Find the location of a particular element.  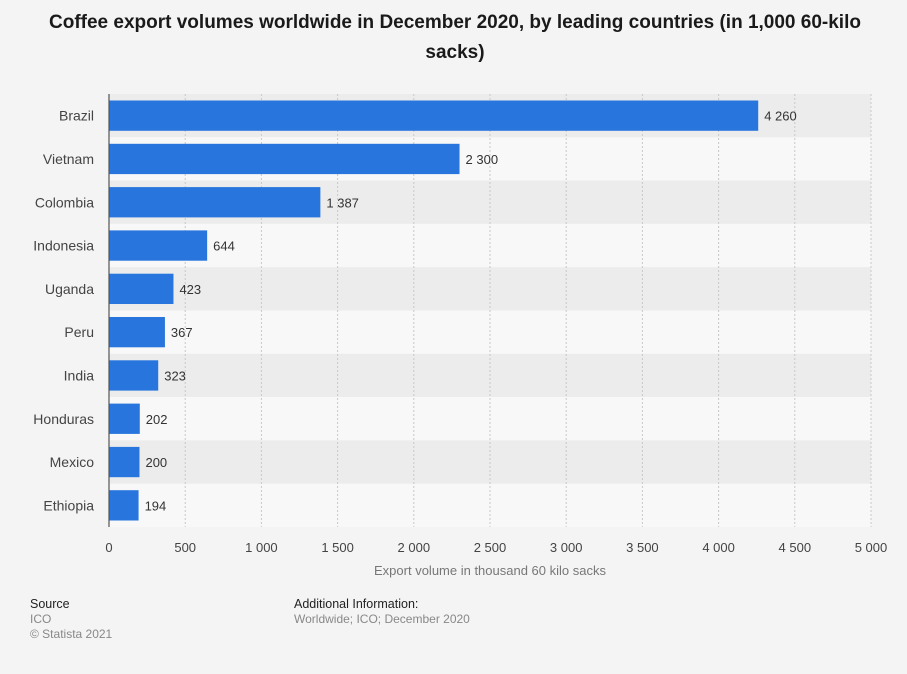

category-label: Indonesia is located at coordinates (63, 246).